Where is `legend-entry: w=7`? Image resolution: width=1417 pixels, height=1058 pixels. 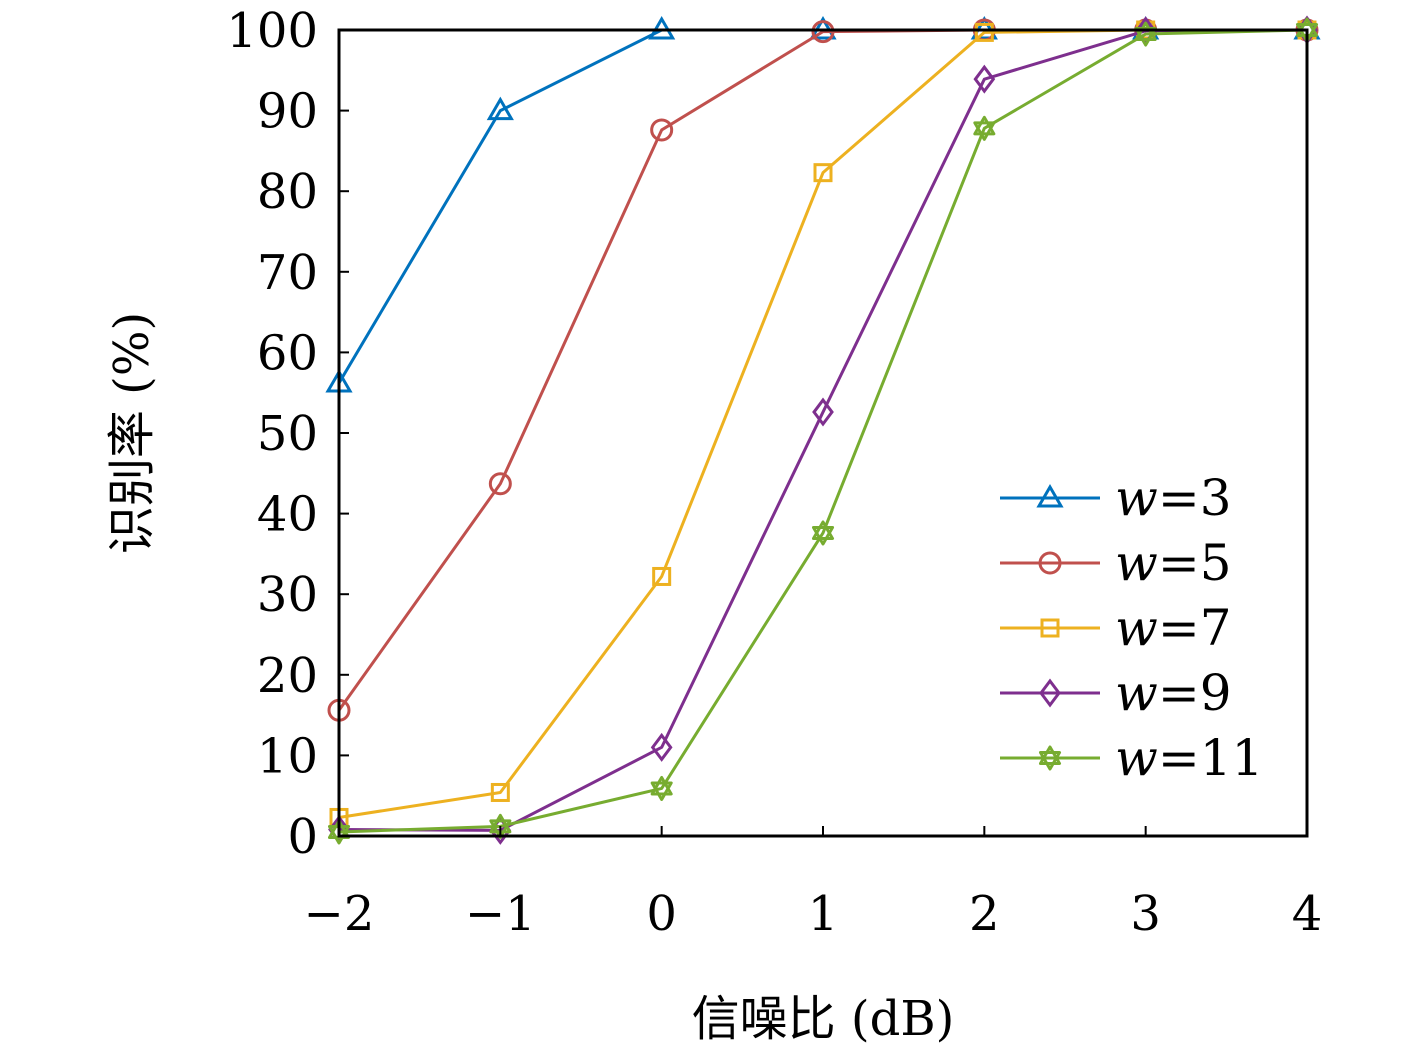
legend-entry: w=7 is located at coordinates (1116, 628).